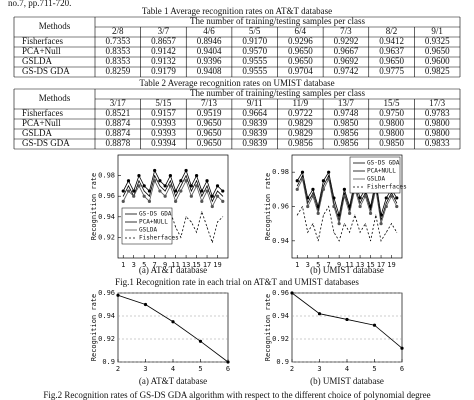  What do you see at coordinates (391, 71) in the screenshot?
I see `table-cell: 0.9775` at bounding box center [391, 71].